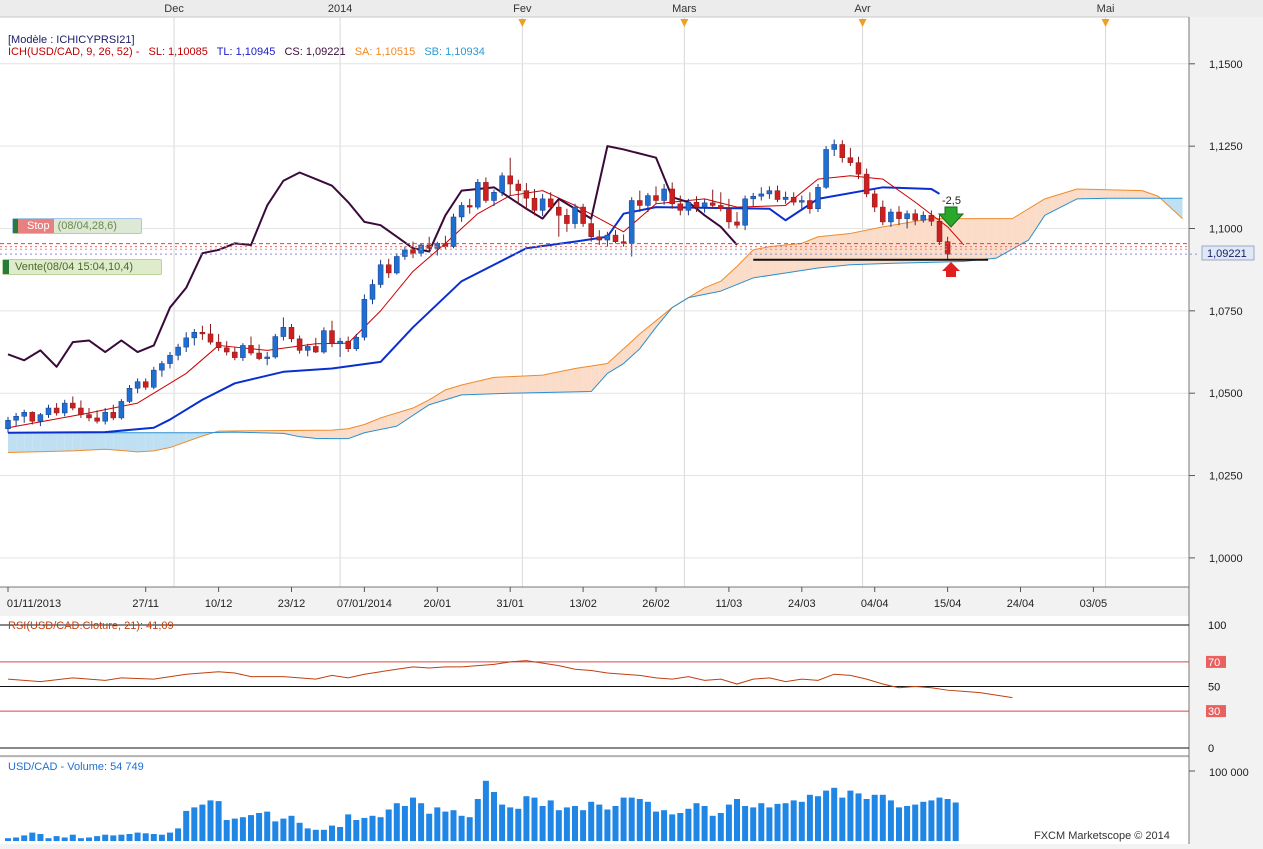  What do you see at coordinates (33, 226) in the screenshot?
I see `stop-badge-label: Stop` at bounding box center [33, 226].